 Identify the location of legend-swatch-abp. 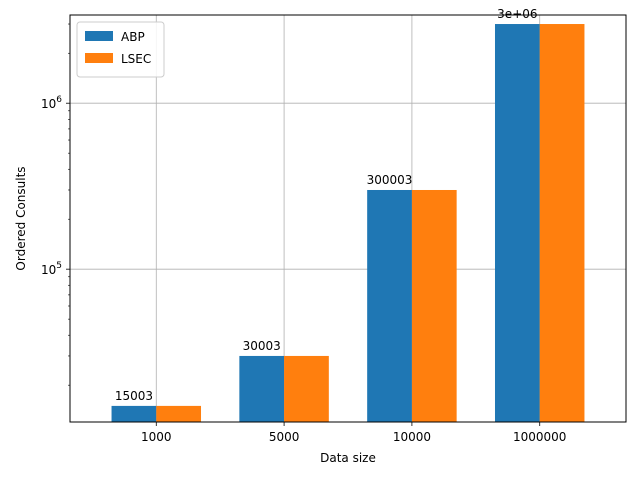
(99, 36).